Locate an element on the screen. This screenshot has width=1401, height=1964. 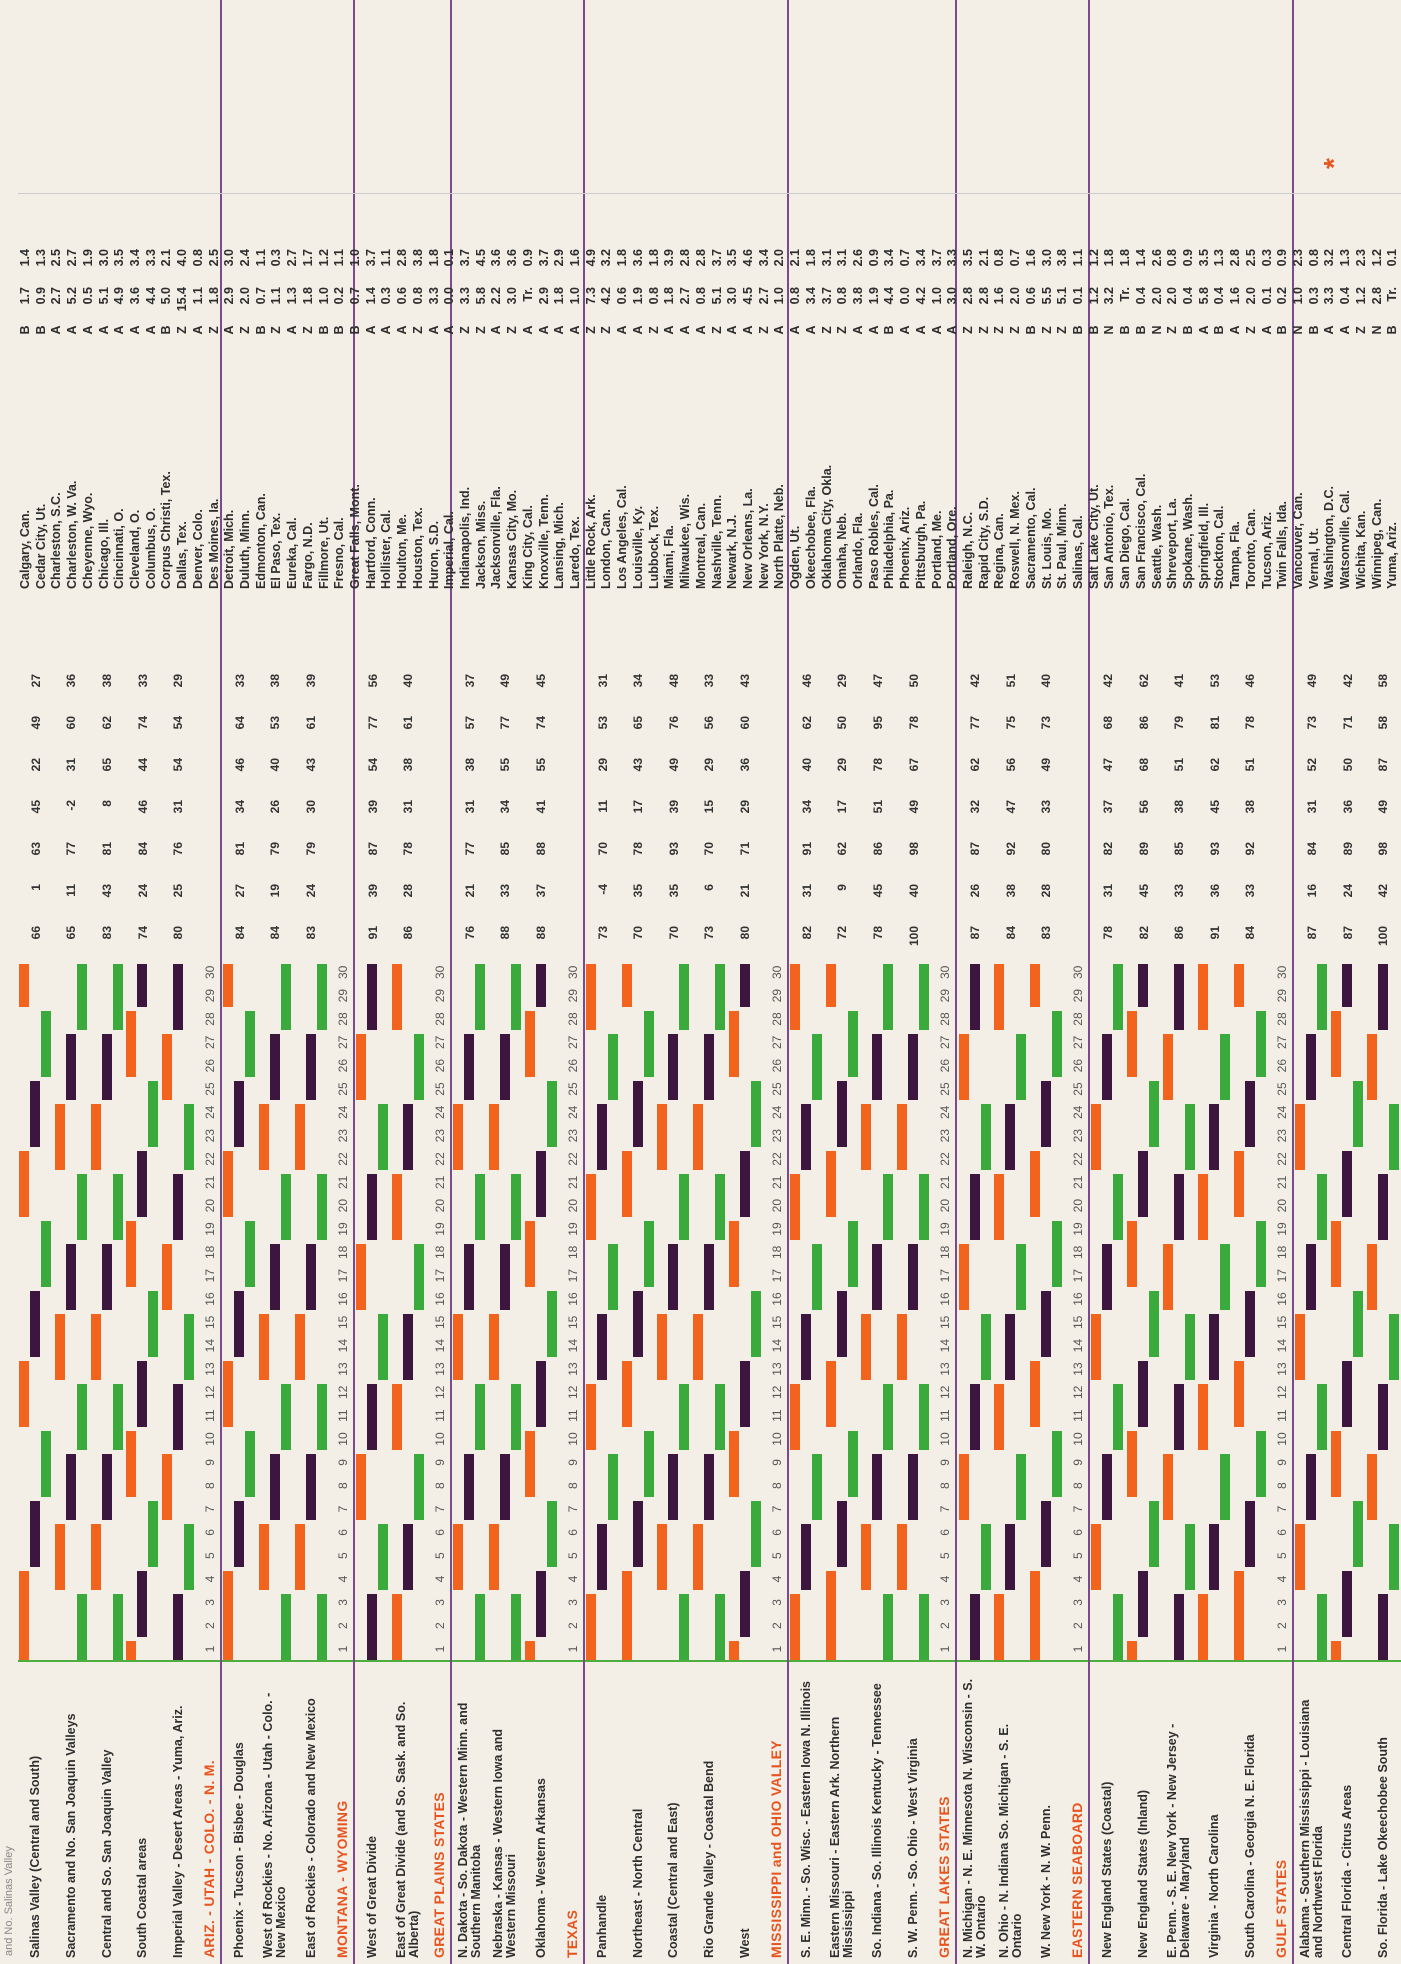
day-number: 25 is located at coordinates (342, 1089).